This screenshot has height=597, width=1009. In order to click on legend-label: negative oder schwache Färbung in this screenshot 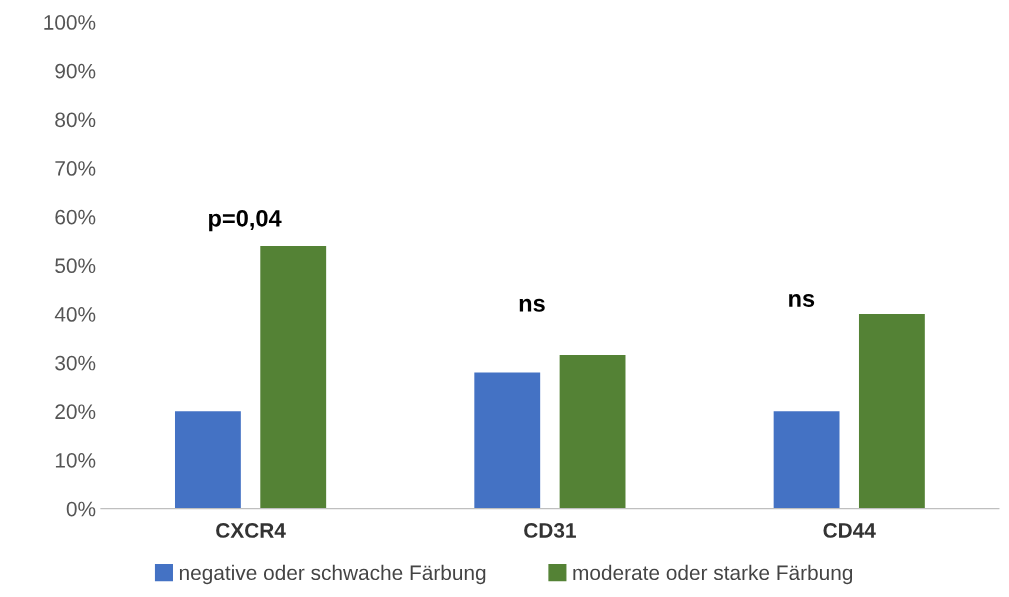, I will do `click(332, 574)`.